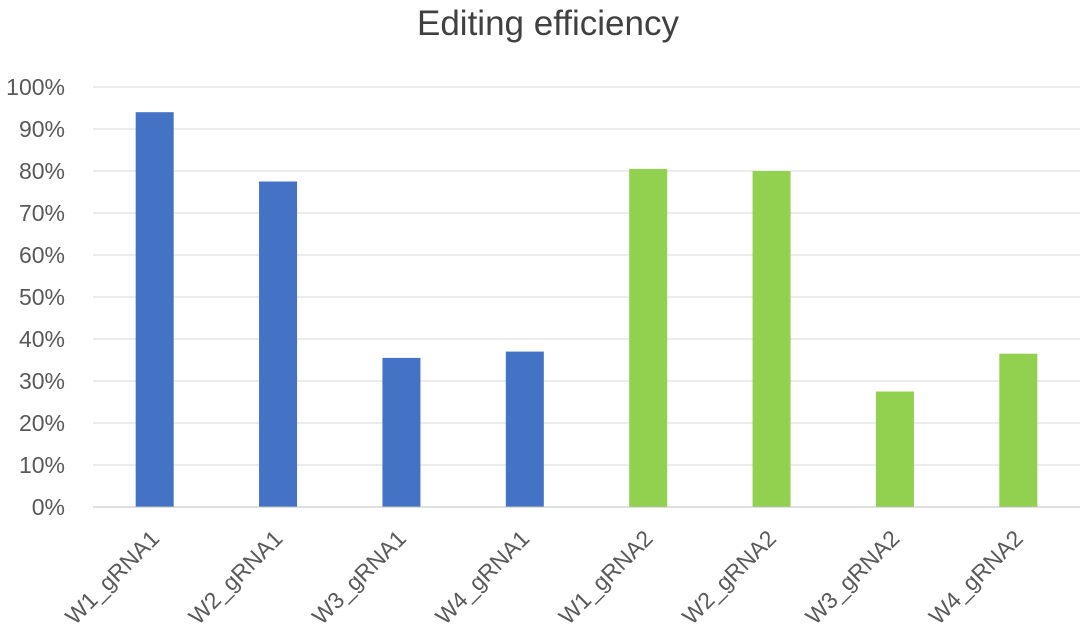 This screenshot has height=640, width=1084. Describe the element at coordinates (112, 577) in the screenshot. I see `x-category-label: W1_gRNA1` at that location.